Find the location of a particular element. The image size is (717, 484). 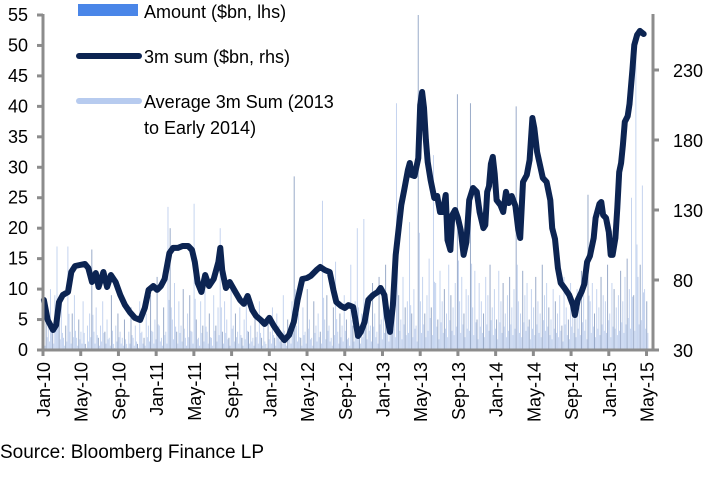

legend-swatch-amount is located at coordinates (108, 10).